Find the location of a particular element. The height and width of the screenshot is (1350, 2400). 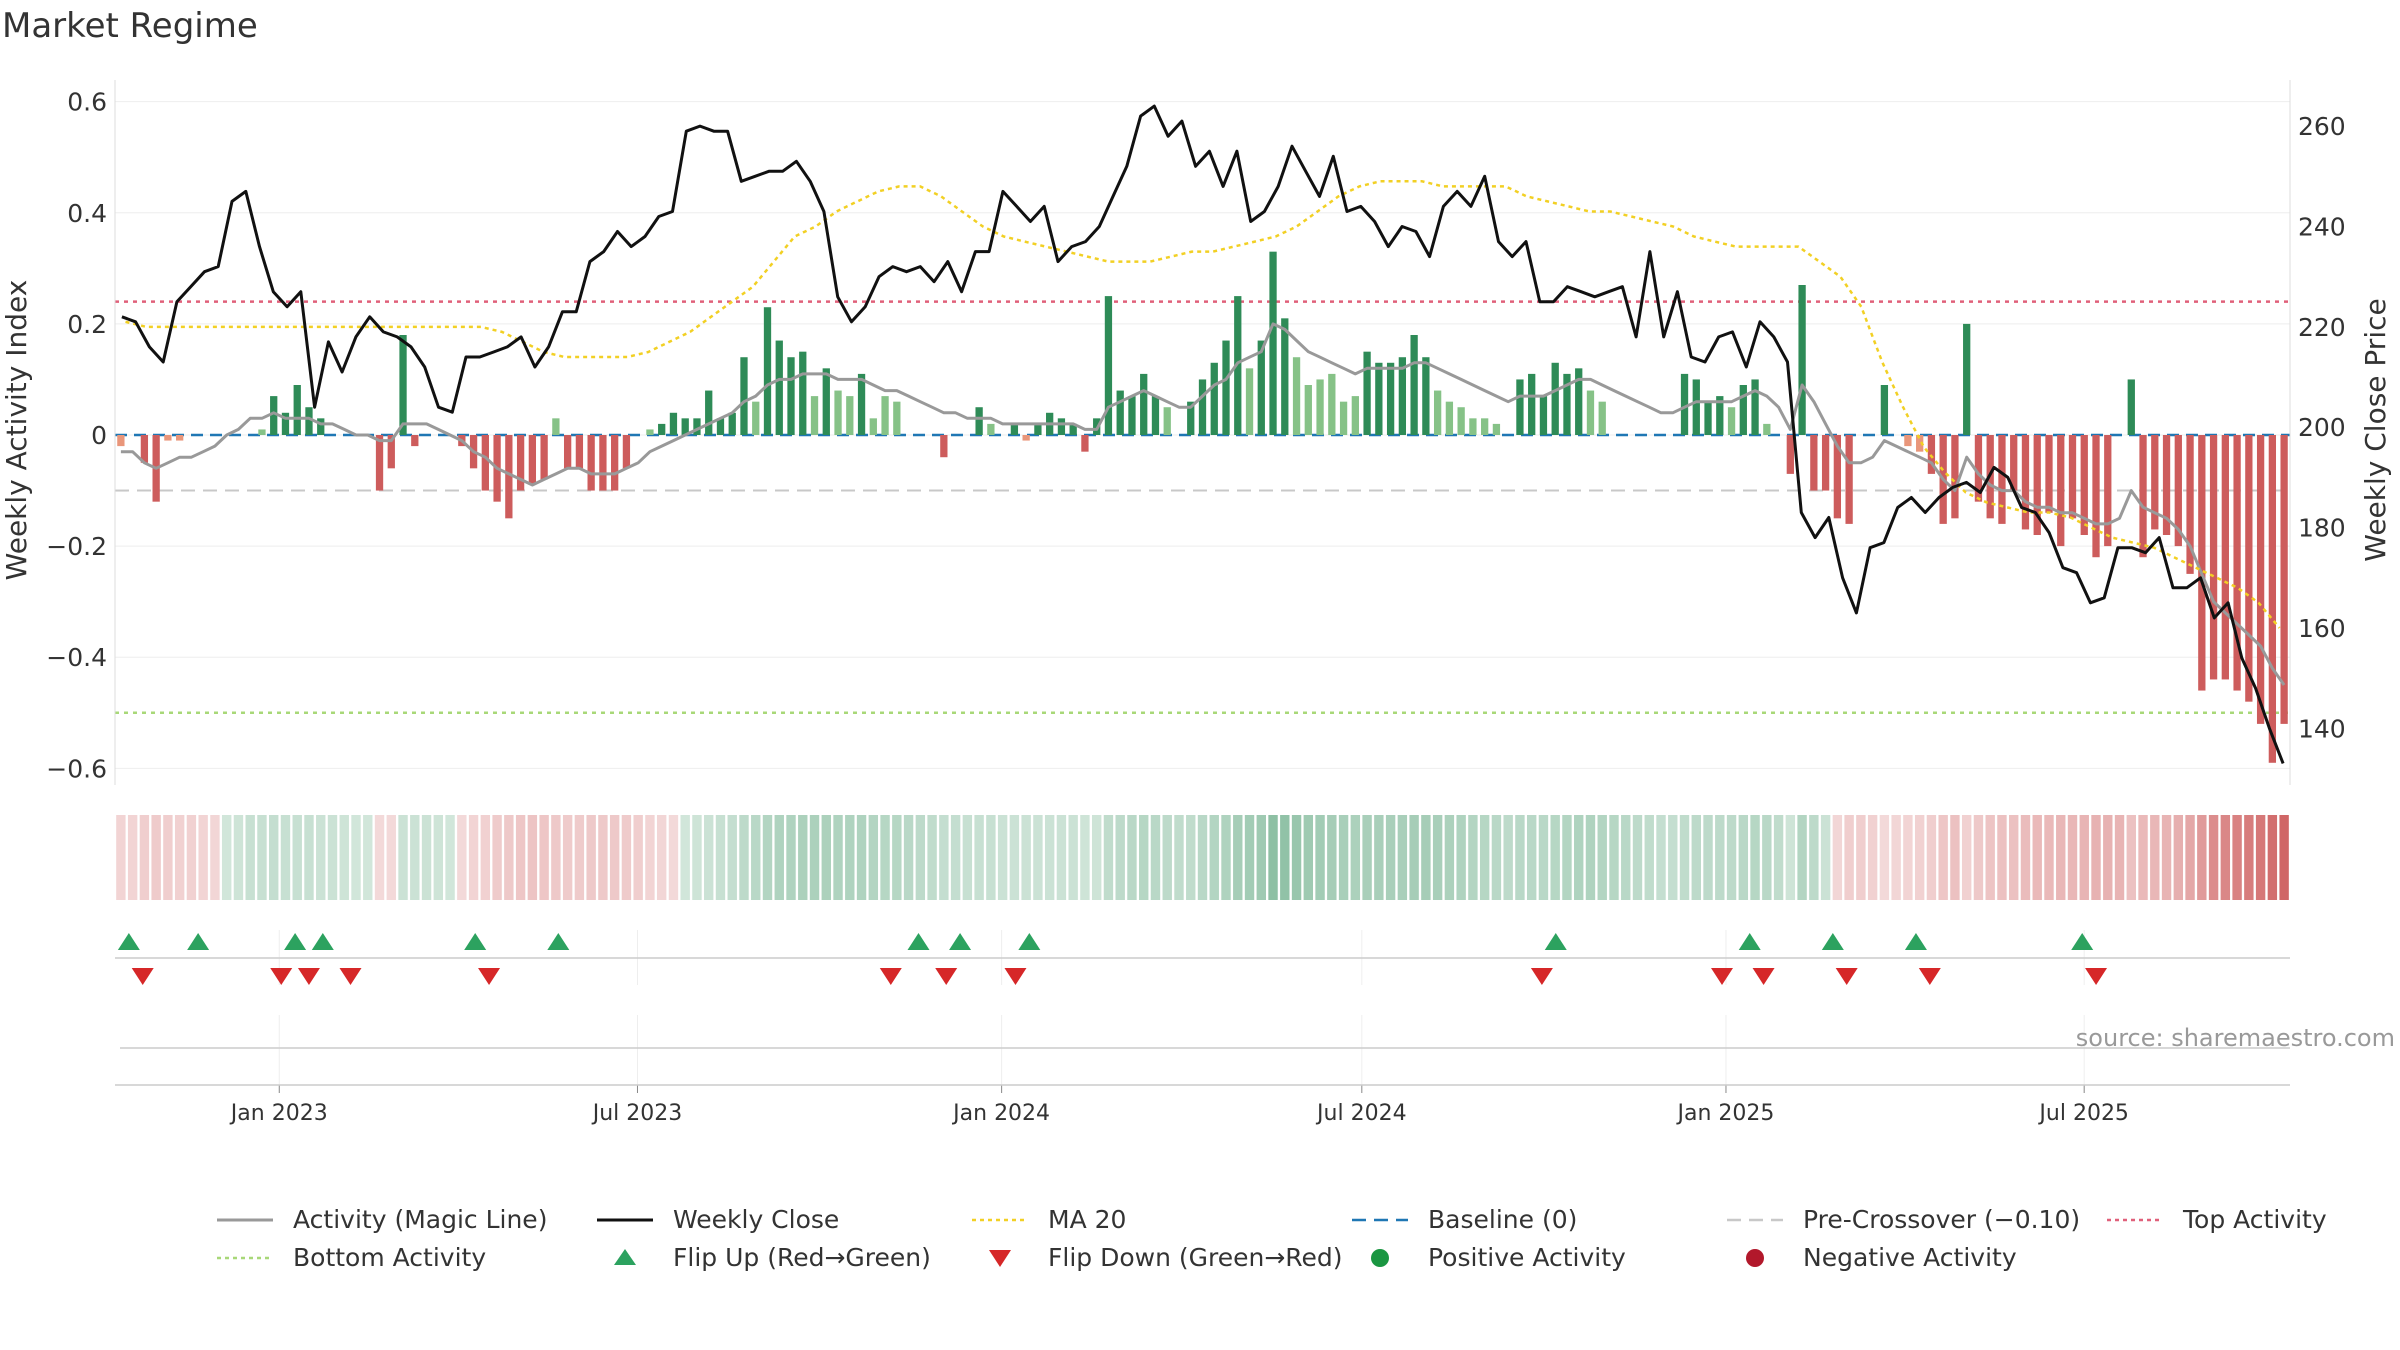

legend-item: Top Activity is located at coordinates (2216, 1219).